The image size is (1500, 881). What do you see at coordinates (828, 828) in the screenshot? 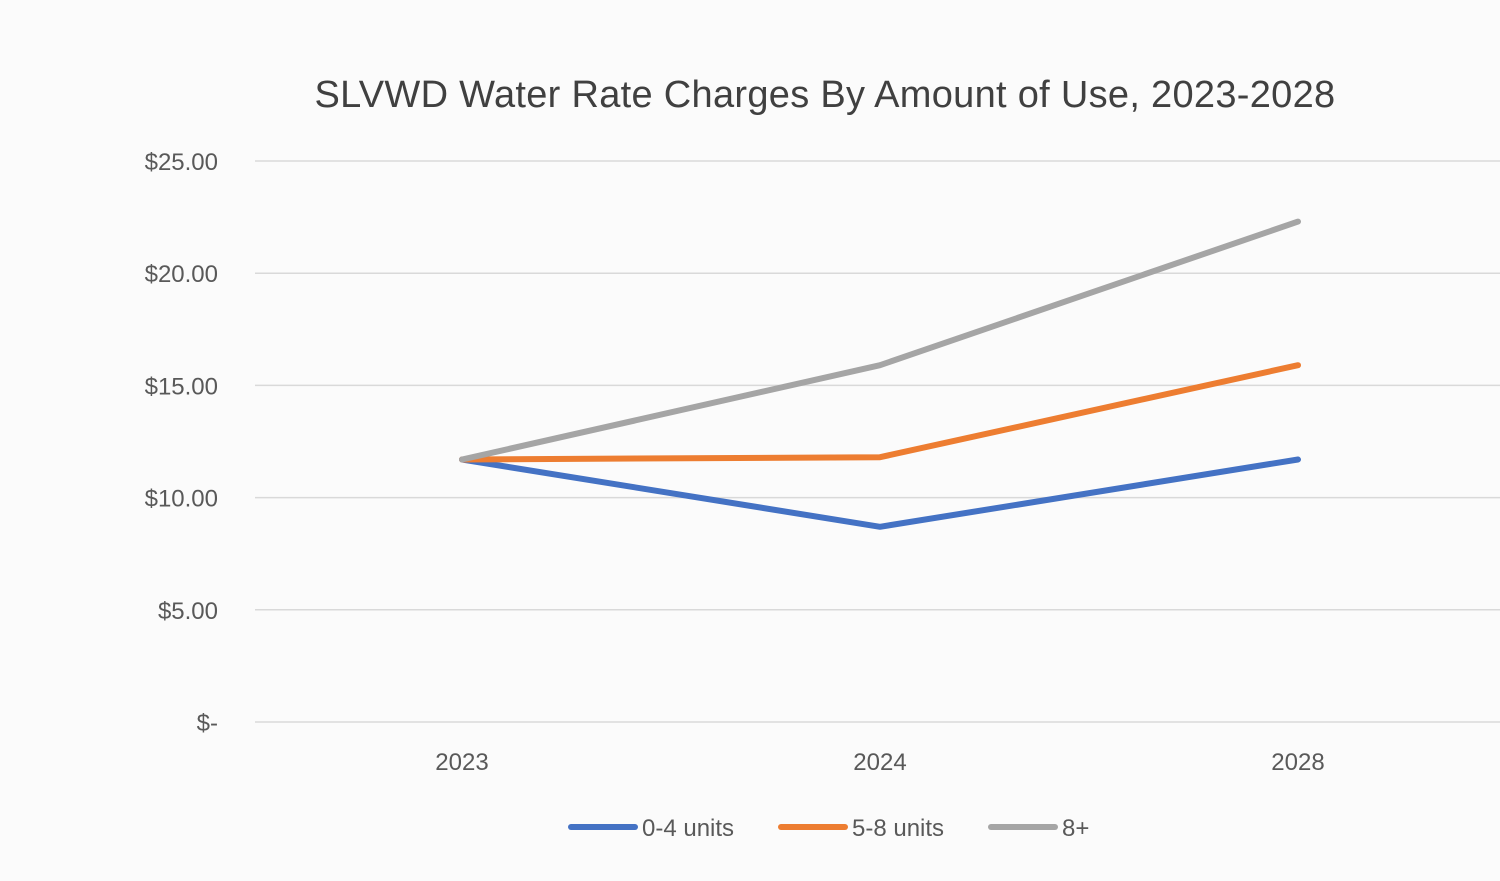
I see `legend: 0-4 units 5-8 units 8+` at bounding box center [828, 828].